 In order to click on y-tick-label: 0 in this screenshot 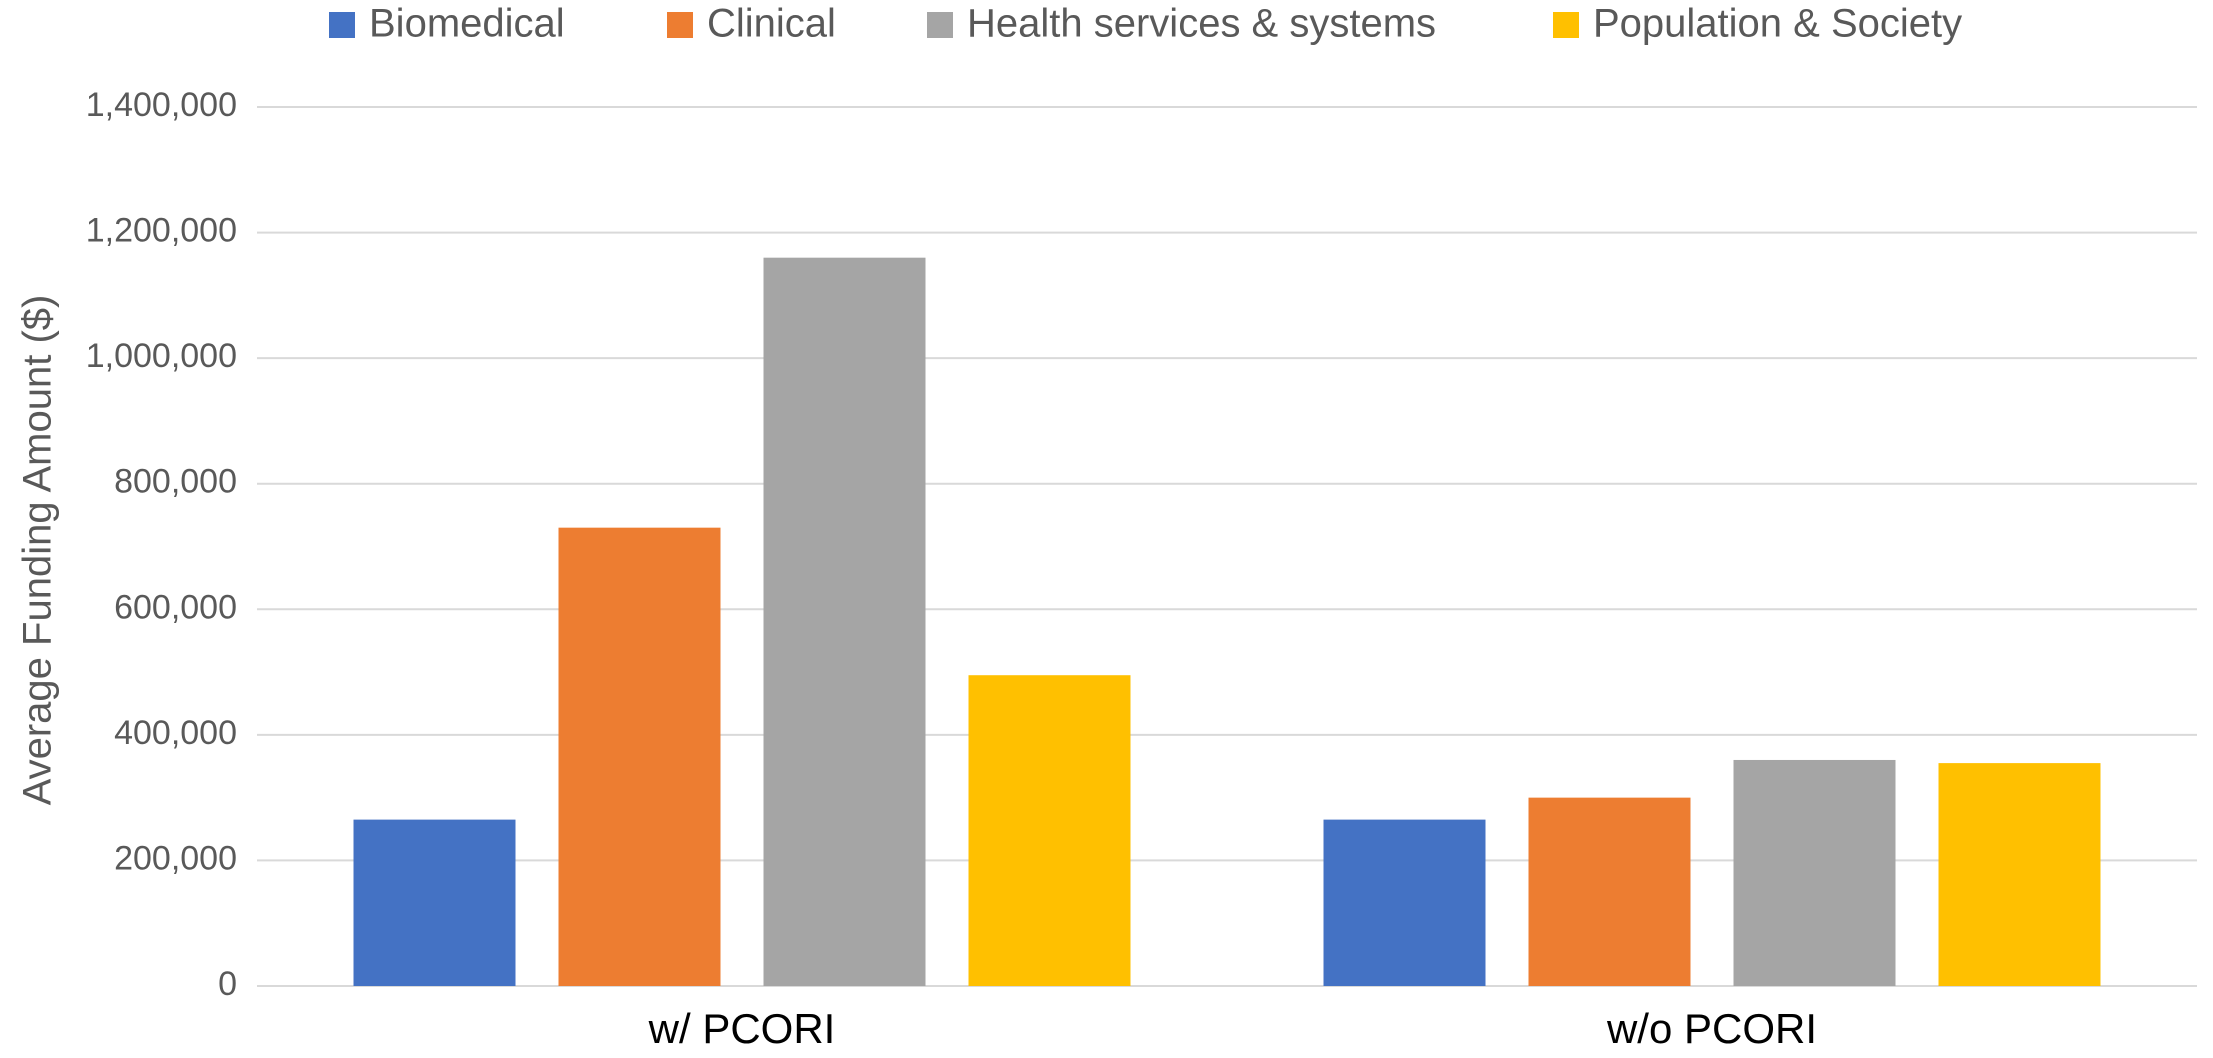, I will do `click(227, 984)`.